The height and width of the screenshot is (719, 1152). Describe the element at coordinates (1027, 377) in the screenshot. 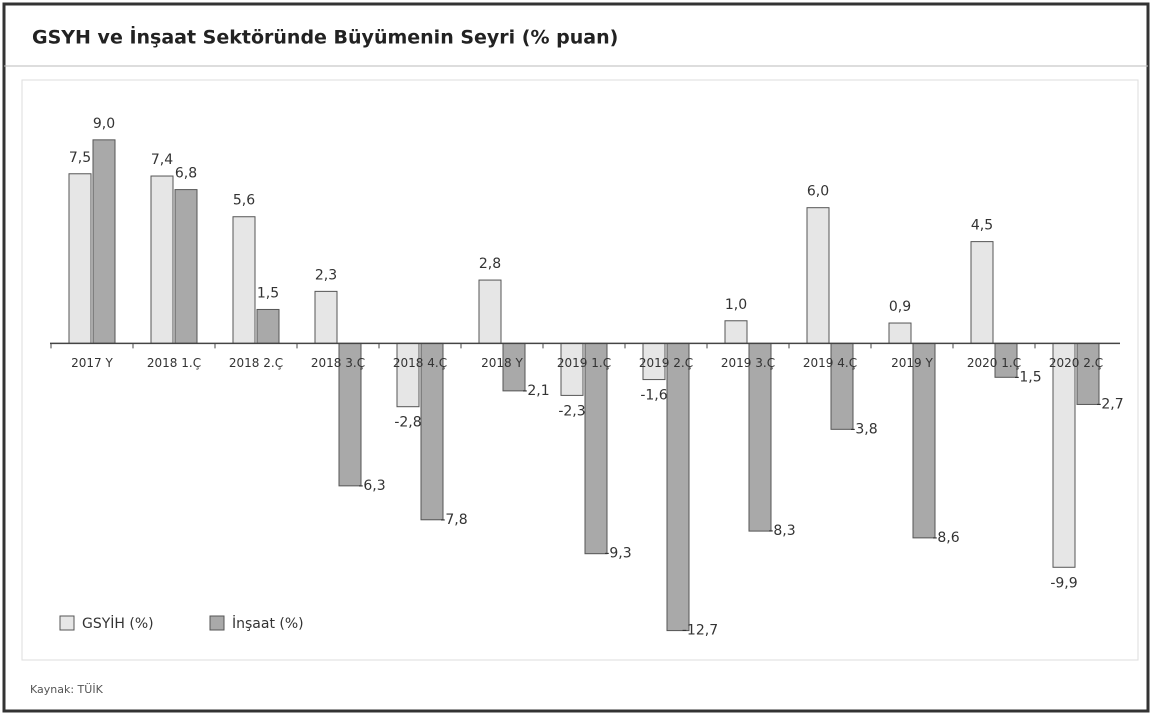

I see `value-label: -1,5` at that location.